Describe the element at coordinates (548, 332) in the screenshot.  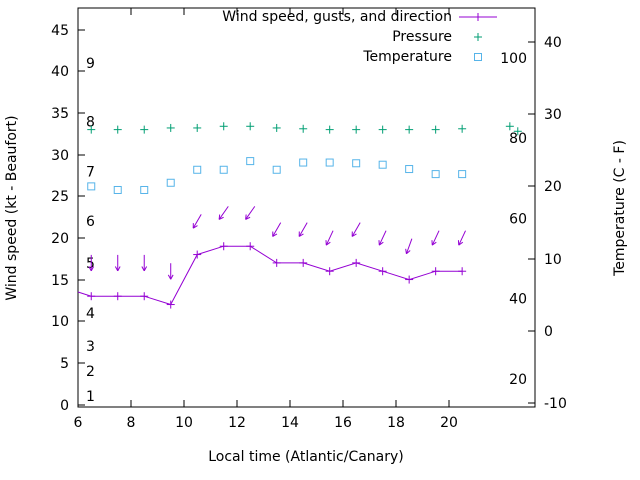
I see `y-right-tick-label: 0` at that location.